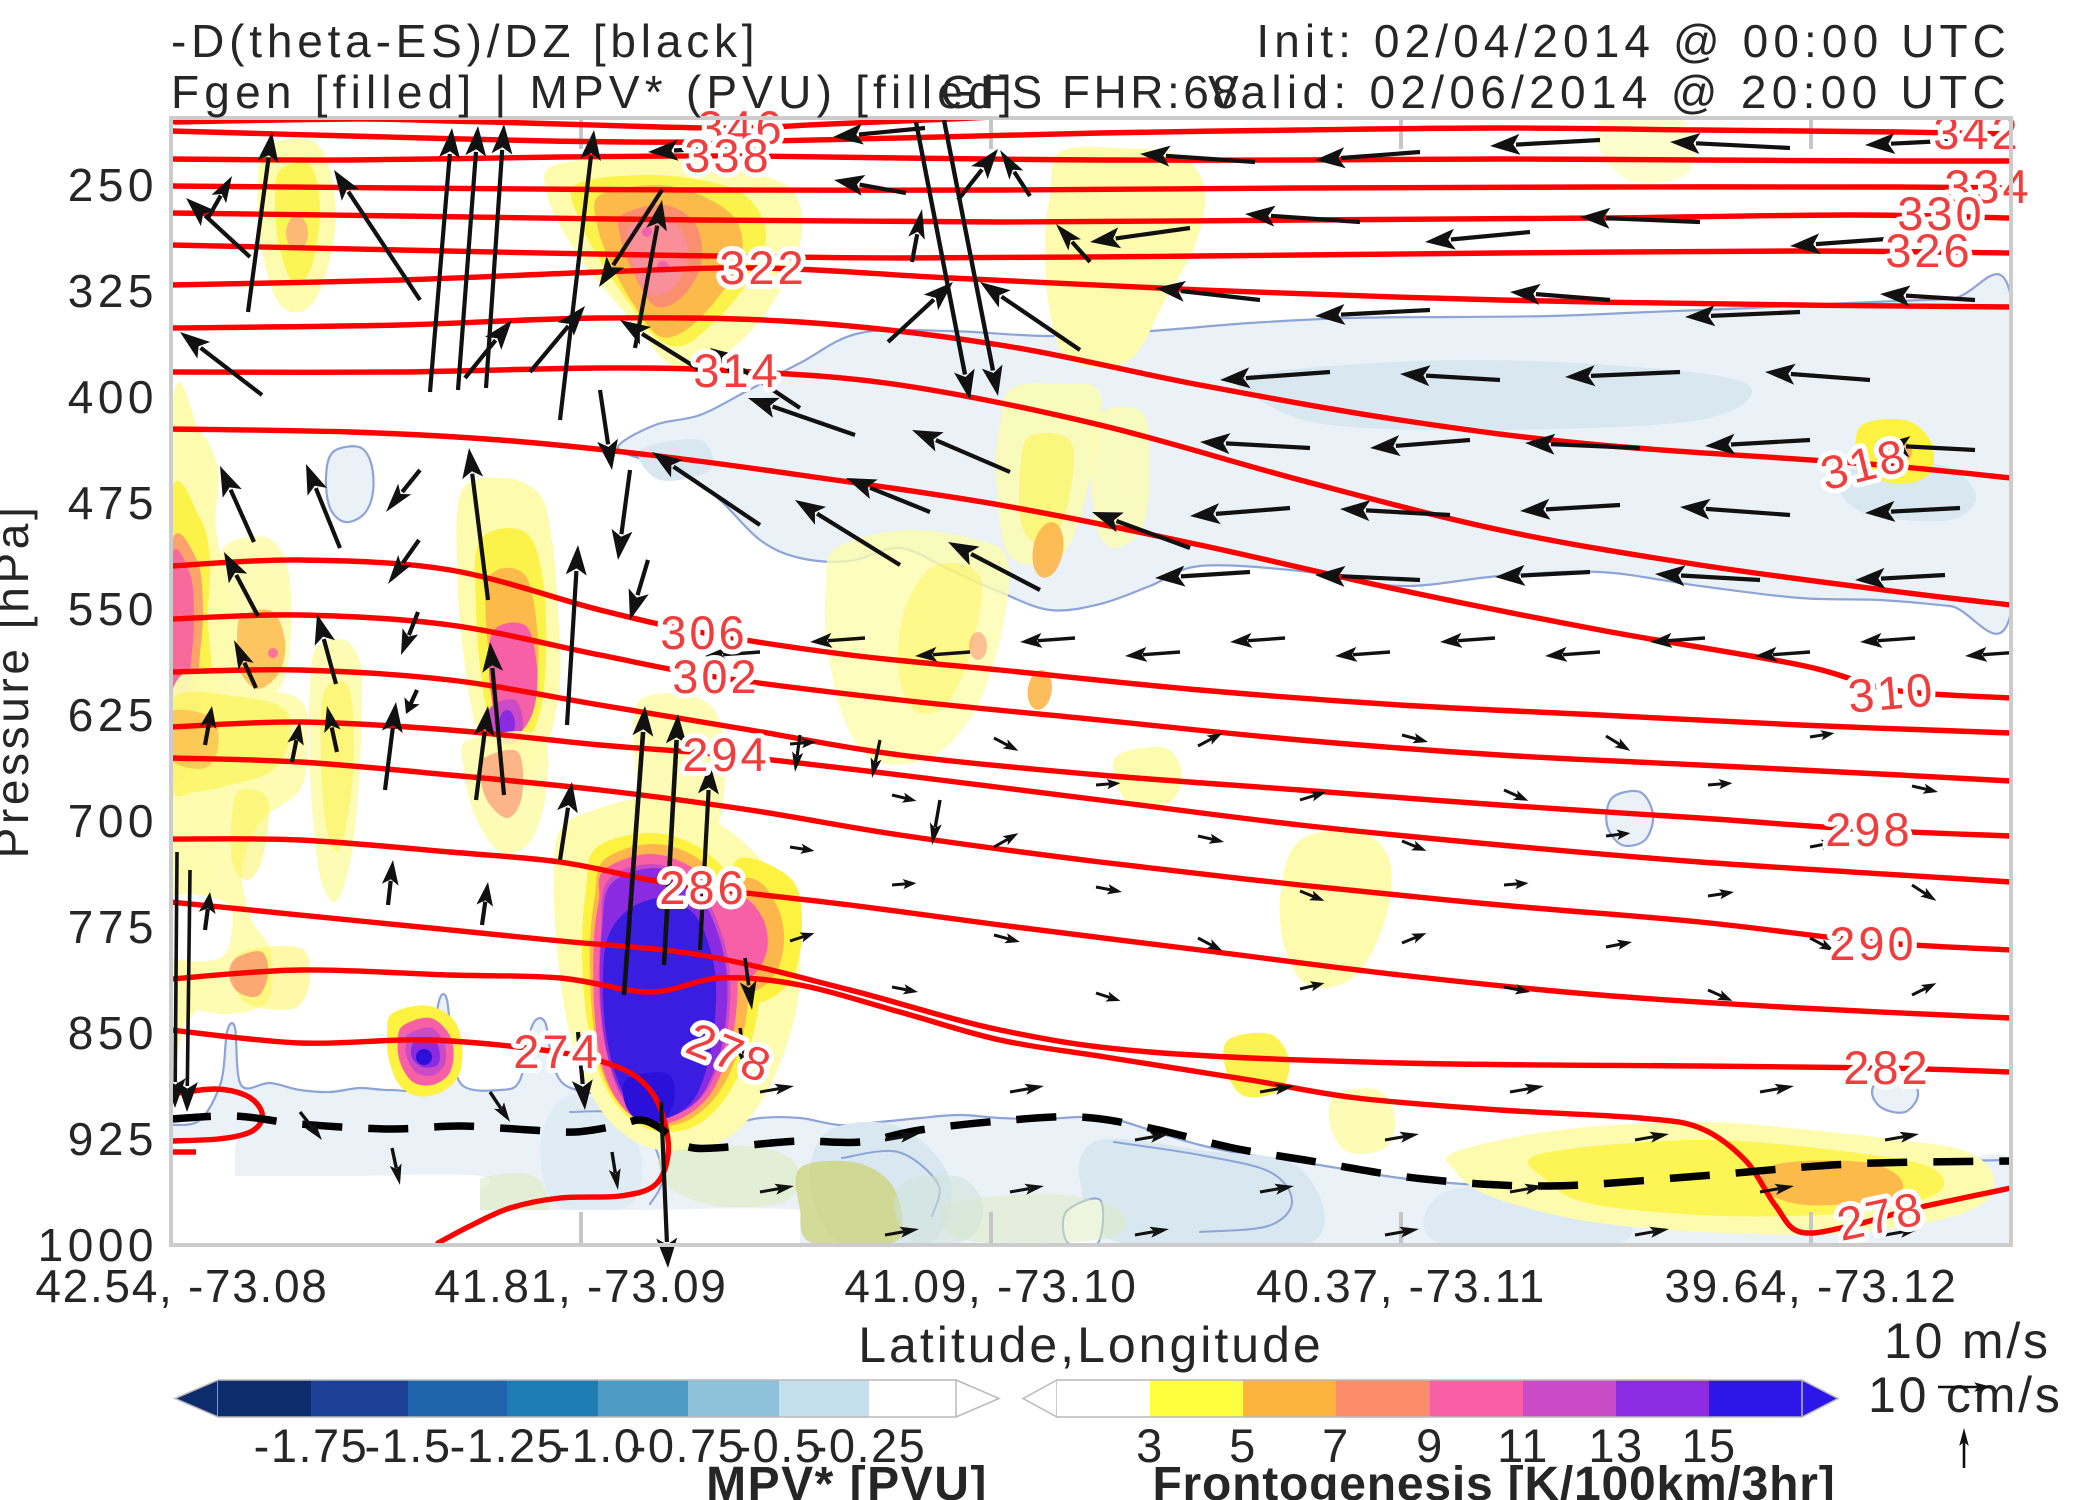 This screenshot has height=1500, width=2100. What do you see at coordinates (715, 676) in the screenshot?
I see `svg-text: 302` at bounding box center [715, 676].